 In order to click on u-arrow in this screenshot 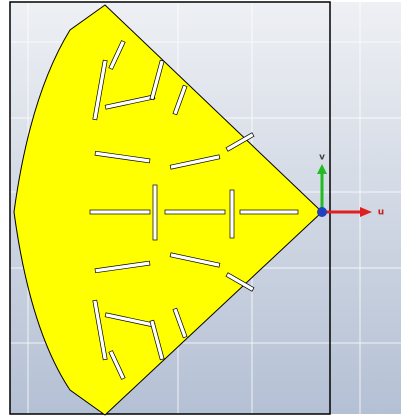, I will do `click(366, 212)`.